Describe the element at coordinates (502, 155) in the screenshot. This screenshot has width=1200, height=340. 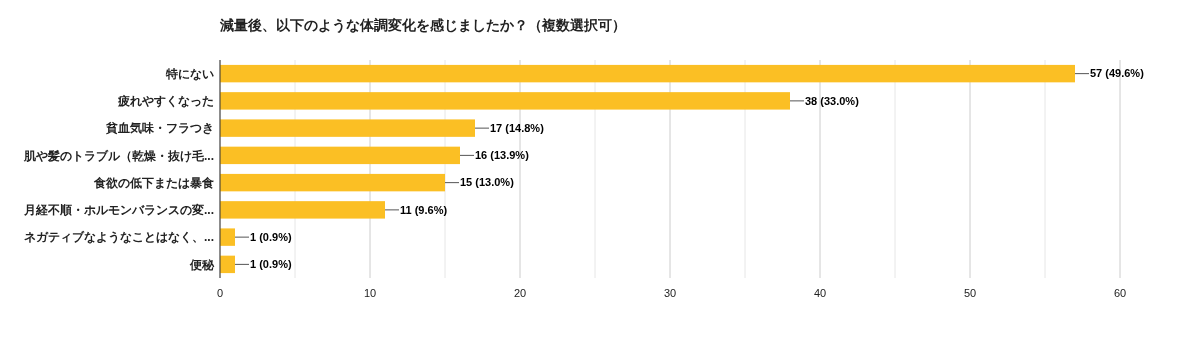
I see `data-label: 16 (13.9%)` at that location.